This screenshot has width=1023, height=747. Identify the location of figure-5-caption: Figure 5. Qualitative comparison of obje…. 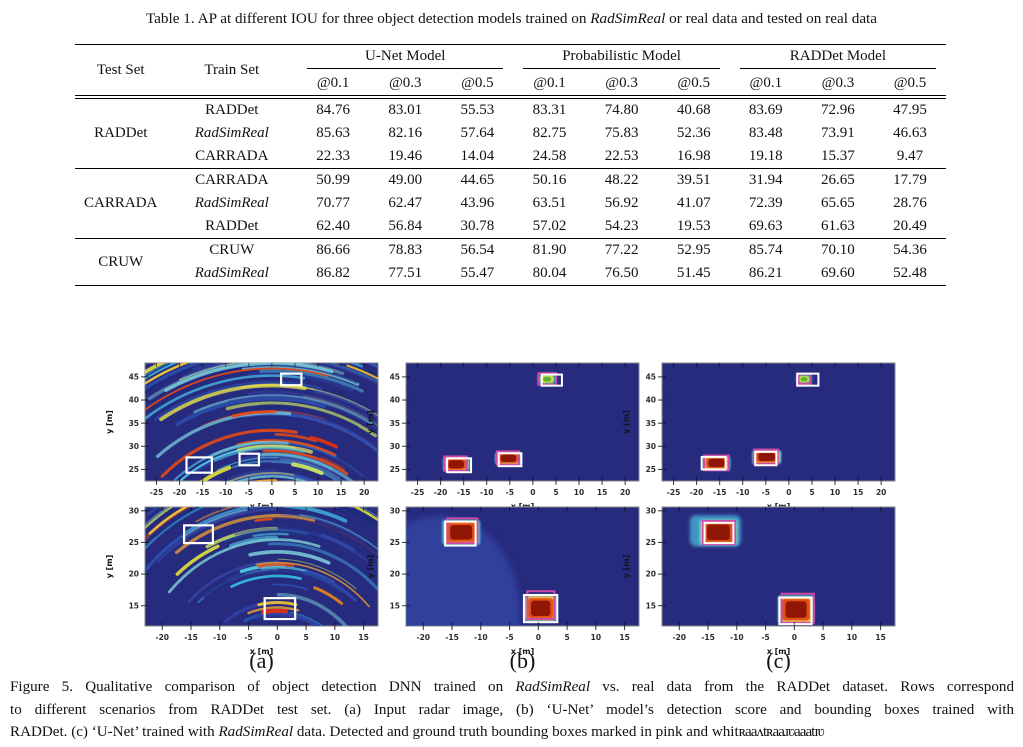
(512, 710).